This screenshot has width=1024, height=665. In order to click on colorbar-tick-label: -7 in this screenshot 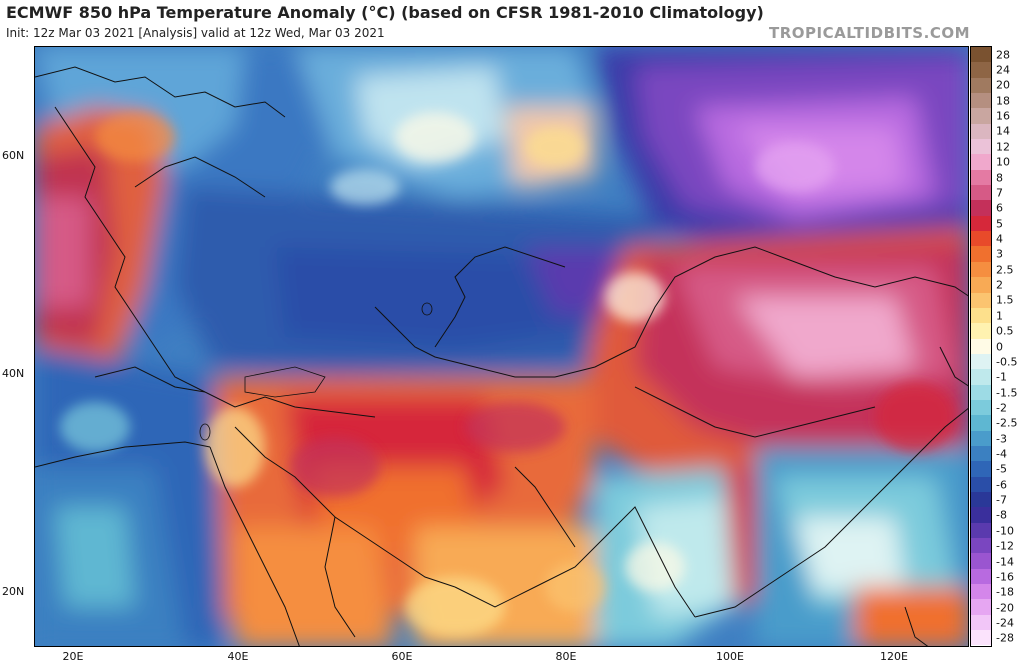, I will do `click(1001, 500)`.